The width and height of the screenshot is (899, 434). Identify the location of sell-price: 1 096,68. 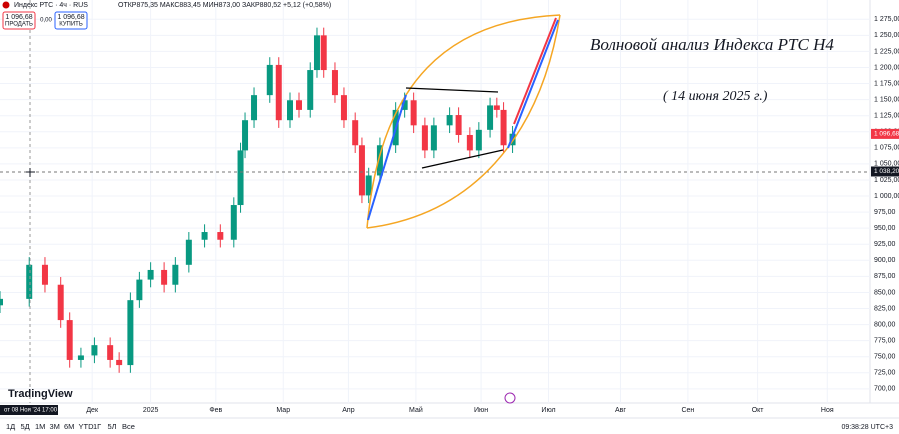
(18, 17).